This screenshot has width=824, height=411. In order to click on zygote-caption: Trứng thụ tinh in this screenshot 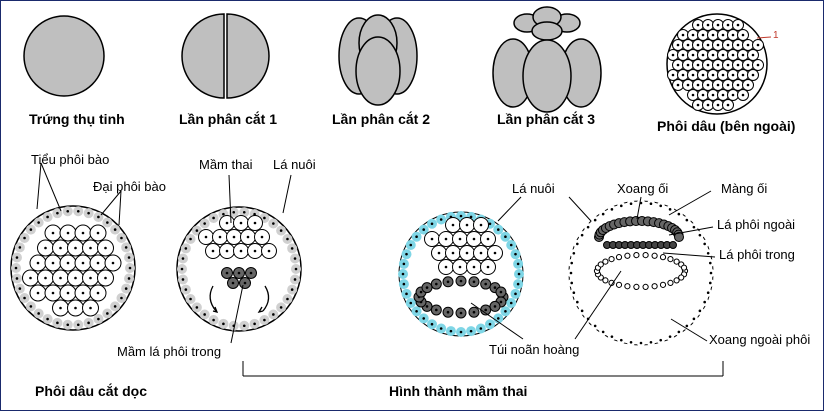, I will do `click(77, 119)`.